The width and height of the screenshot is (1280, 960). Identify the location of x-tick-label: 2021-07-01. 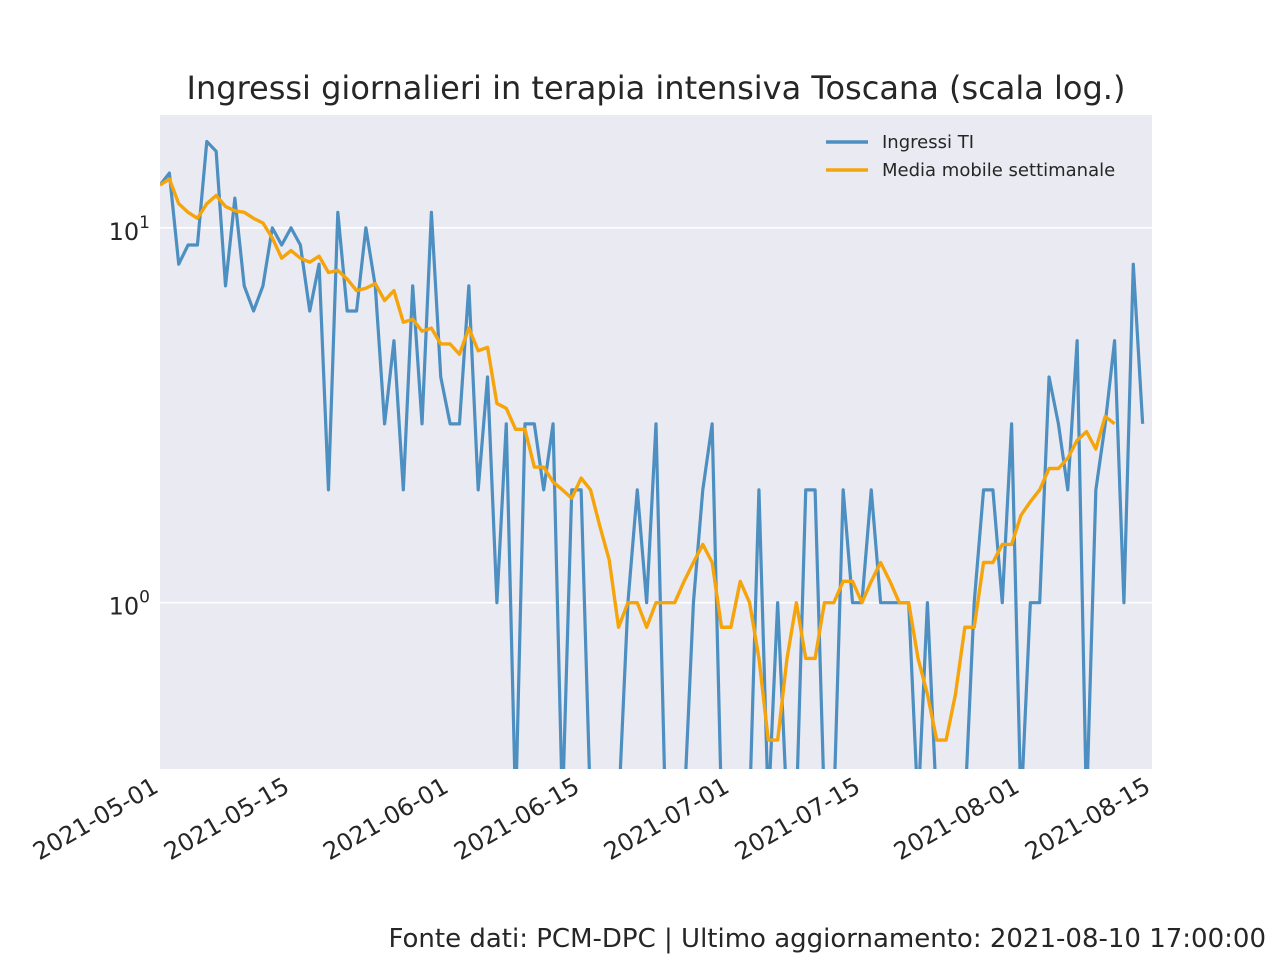
(666, 819).